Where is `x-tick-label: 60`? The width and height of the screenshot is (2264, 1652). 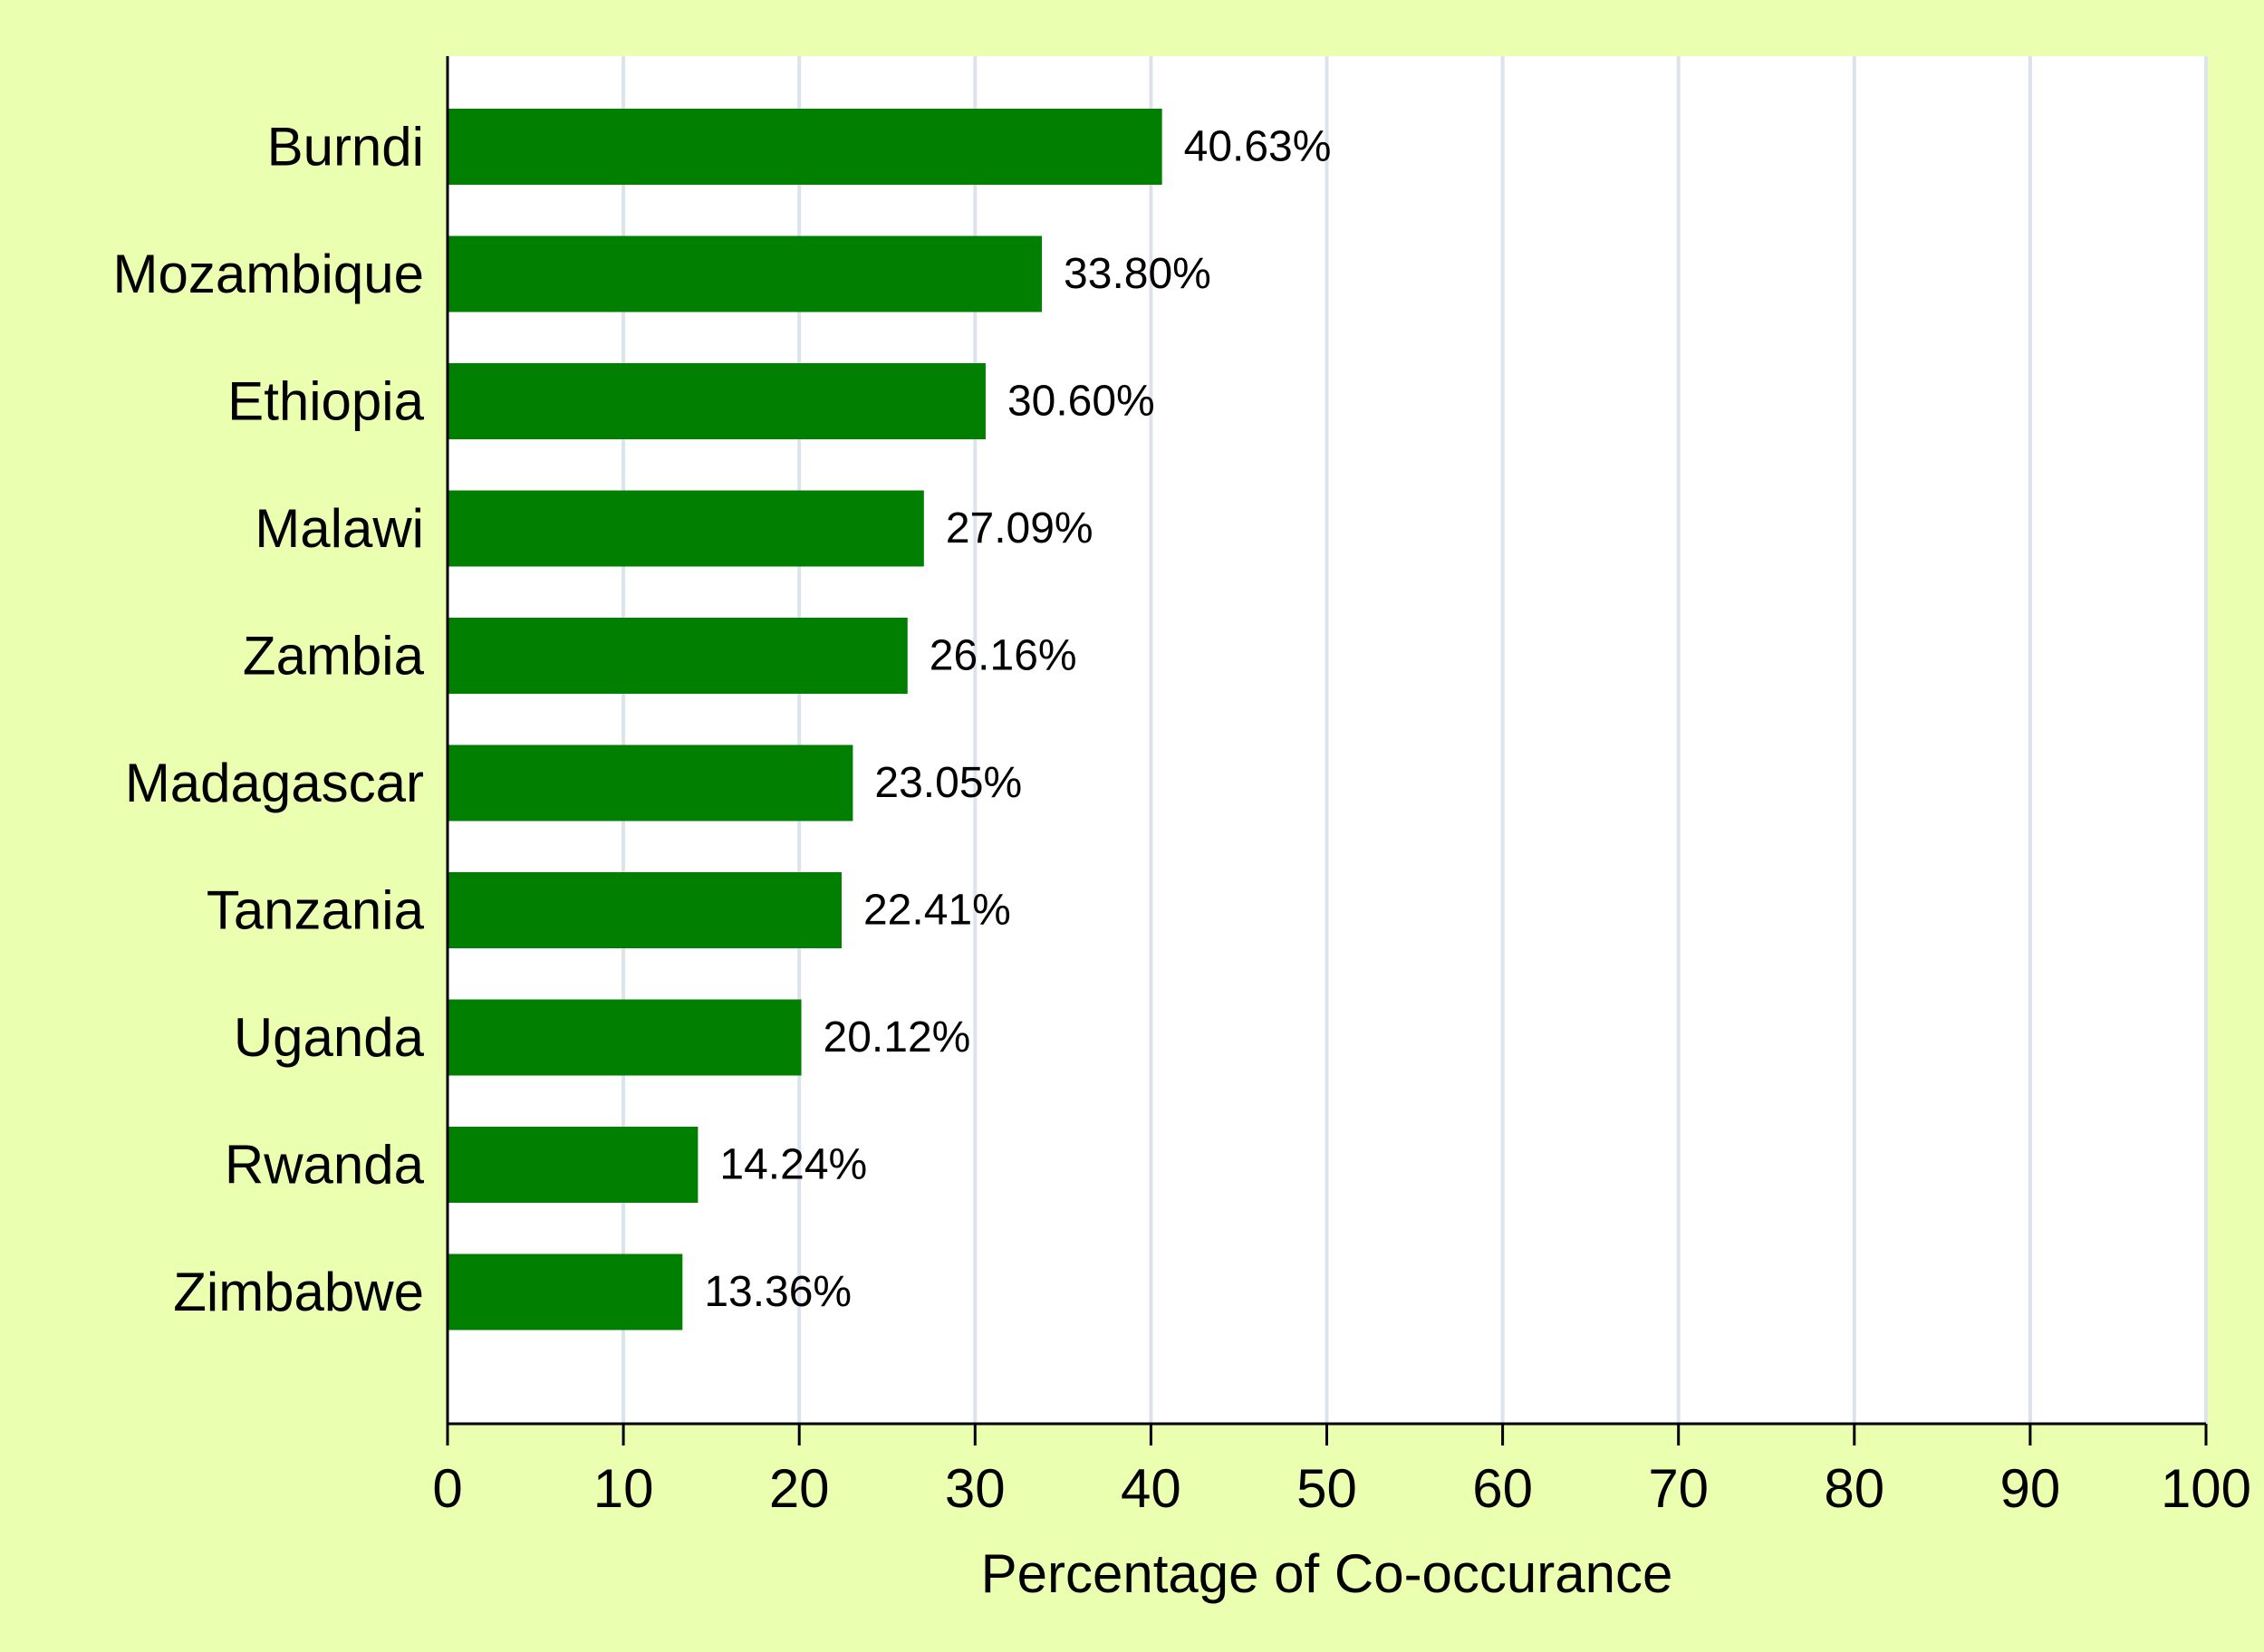 x-tick-label: 60 is located at coordinates (1503, 1488).